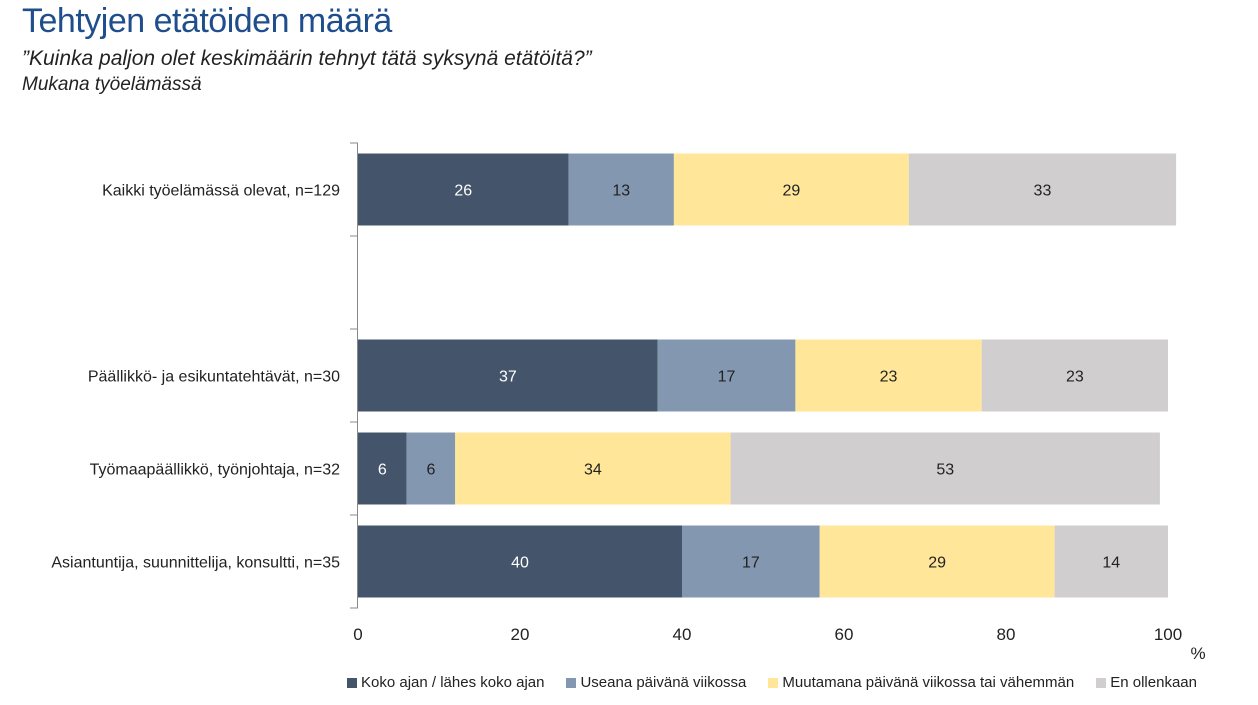  I want to click on legend-item: Useana päivänä viikossa, so click(656, 682).